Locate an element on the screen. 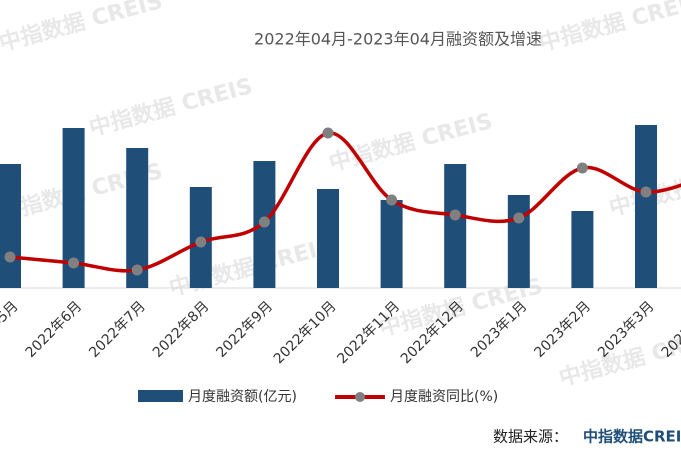 This screenshot has height=454, width=681. x-tick-label: 2022年6月 is located at coordinates (54, 329).